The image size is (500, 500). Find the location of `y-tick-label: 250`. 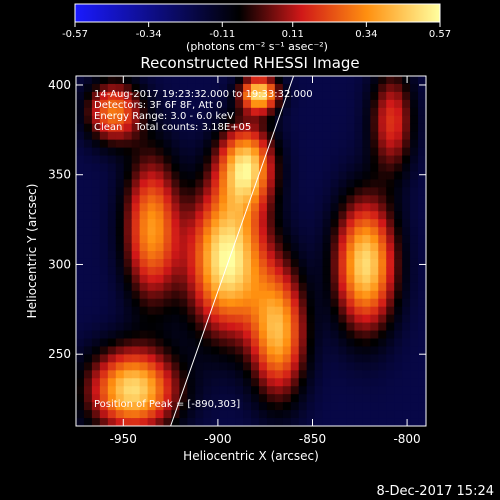

y-tick-label: 250 is located at coordinates (59, 354).